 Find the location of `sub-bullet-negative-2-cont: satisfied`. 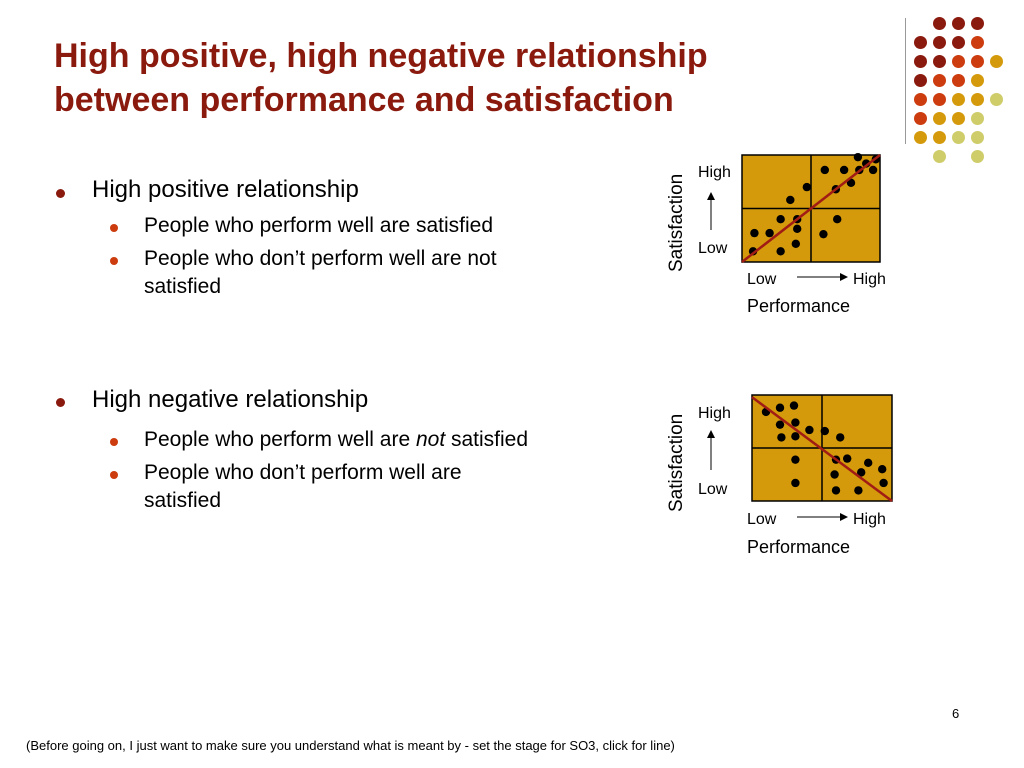

sub-bullet-negative-2-cont: satisfied is located at coordinates (183, 500).